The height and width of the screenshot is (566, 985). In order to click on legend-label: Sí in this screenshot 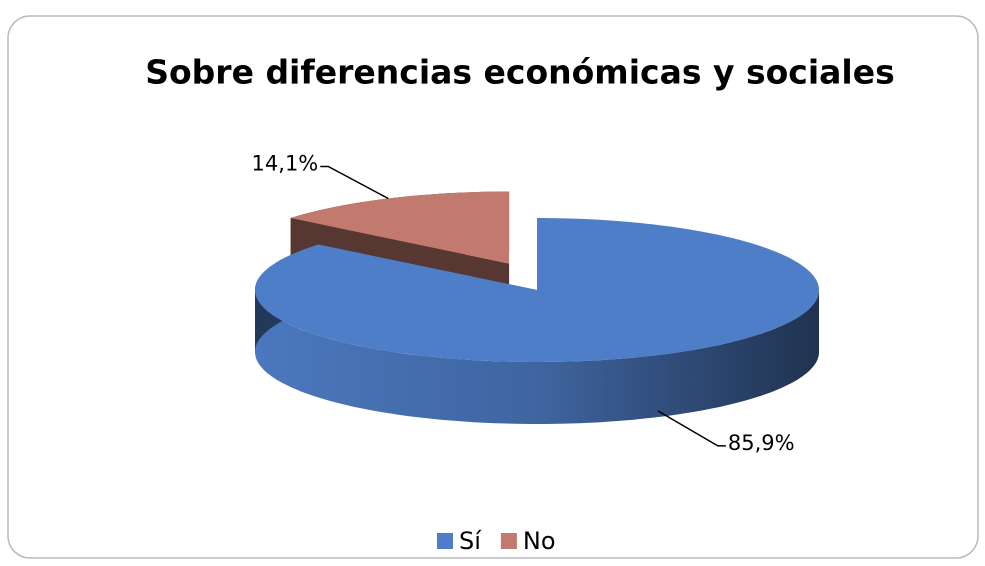, I will do `click(470, 541)`.